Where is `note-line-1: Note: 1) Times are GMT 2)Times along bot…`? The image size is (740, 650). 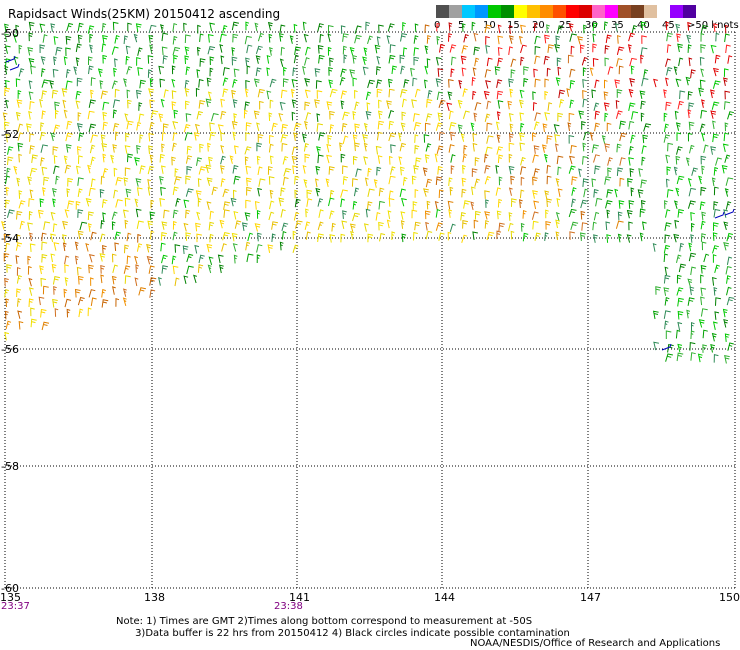 note-line-1: Note: 1) Times are GMT 2)Times along bot… is located at coordinates (324, 621).